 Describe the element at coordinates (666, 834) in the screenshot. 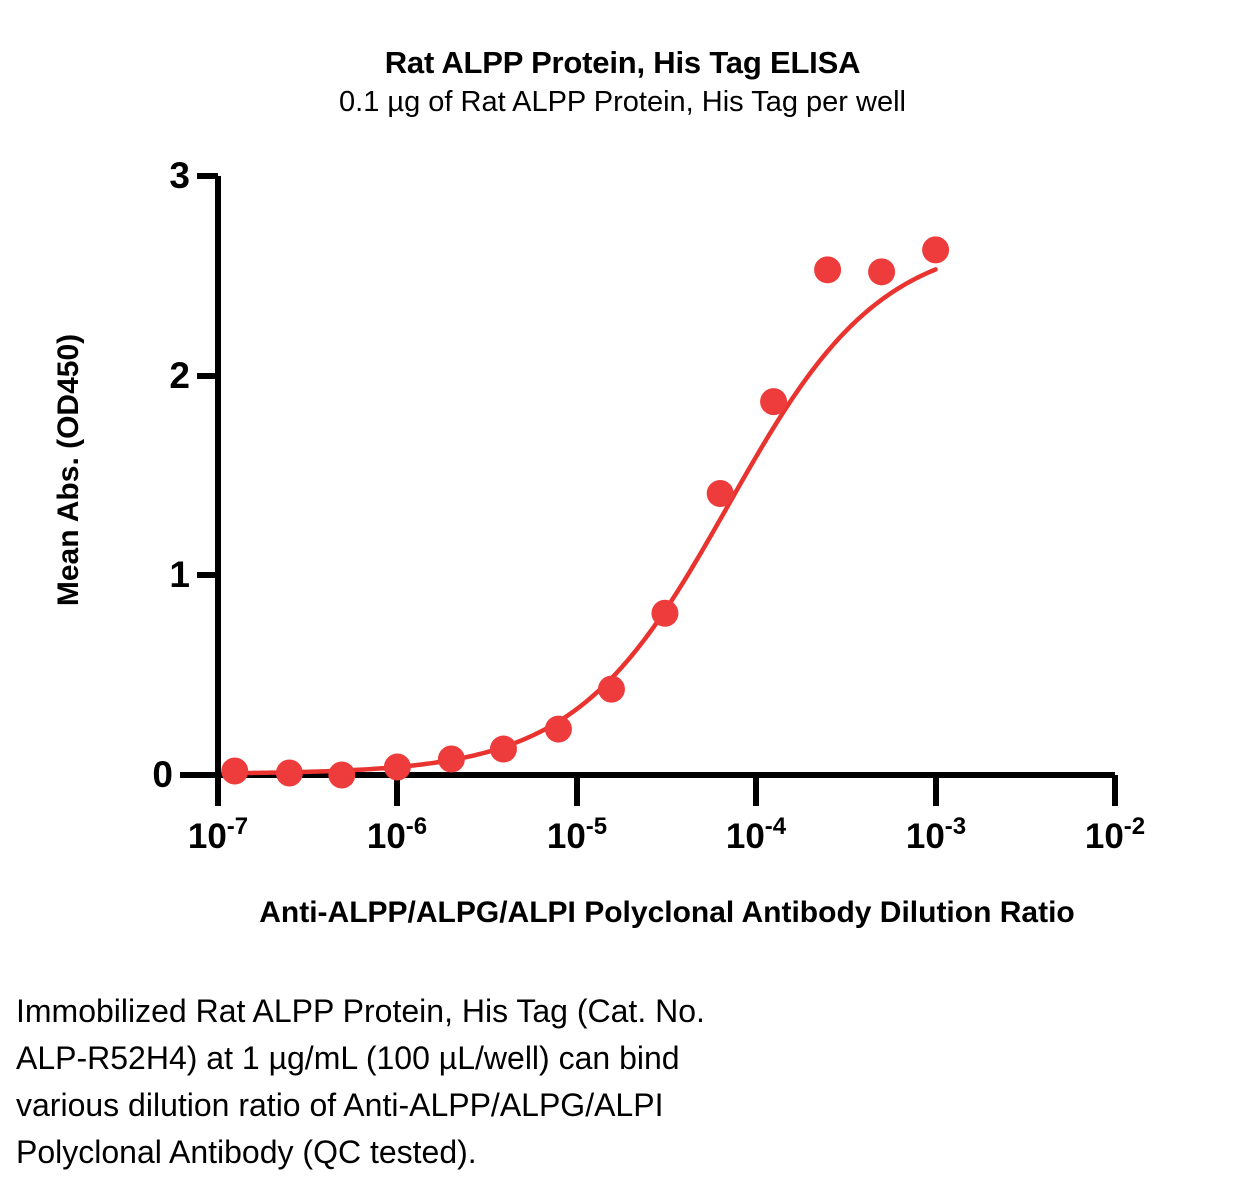

I see `x-axis-tick-labels: 10⁻⁷ 10⁻⁶ 10⁻⁵ 10⁻⁴ 10⁻³ 10⁻²` at that location.